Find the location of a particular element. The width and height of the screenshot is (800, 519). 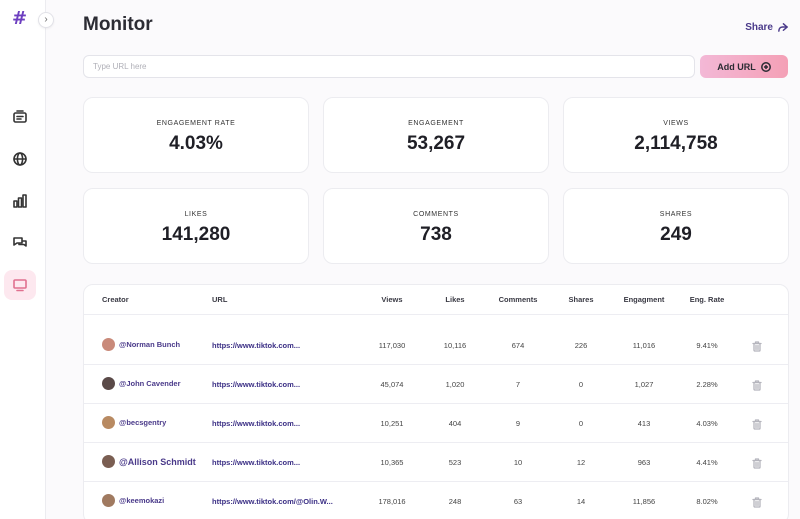

column-header-eng-rate: Eng. Rate is located at coordinates (707, 299).